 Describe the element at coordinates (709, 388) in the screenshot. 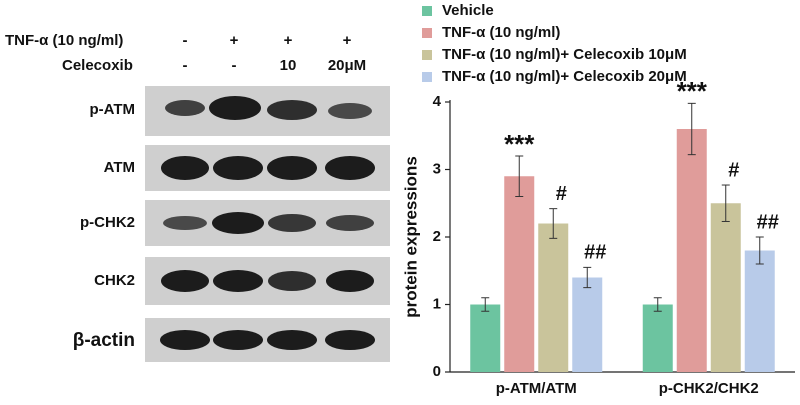

I see `x-tick-label: p-CHK2/CHK2` at that location.